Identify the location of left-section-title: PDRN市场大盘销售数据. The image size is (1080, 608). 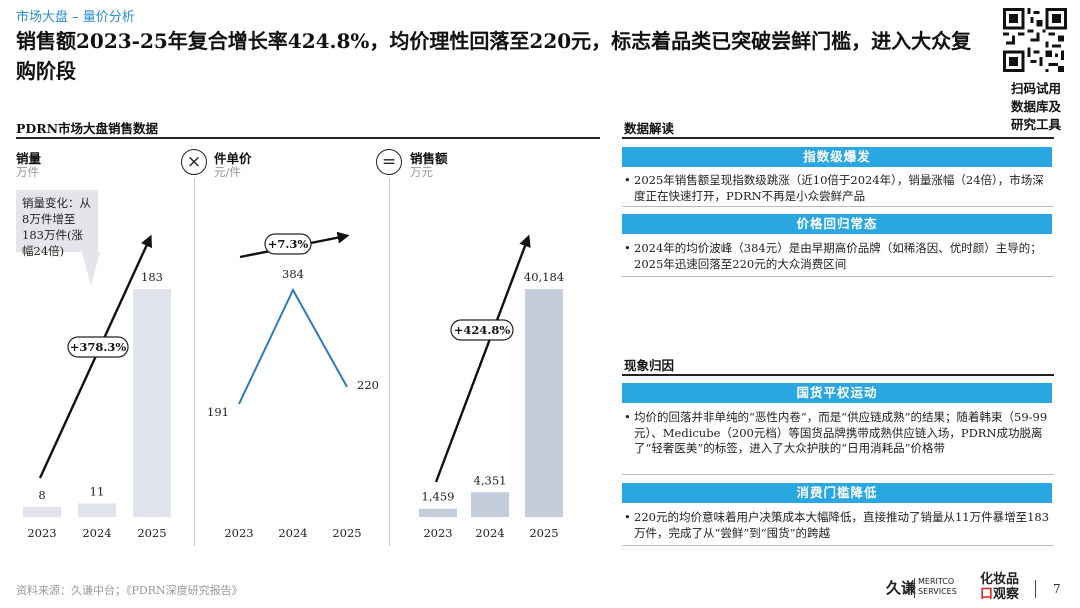
(87, 128).